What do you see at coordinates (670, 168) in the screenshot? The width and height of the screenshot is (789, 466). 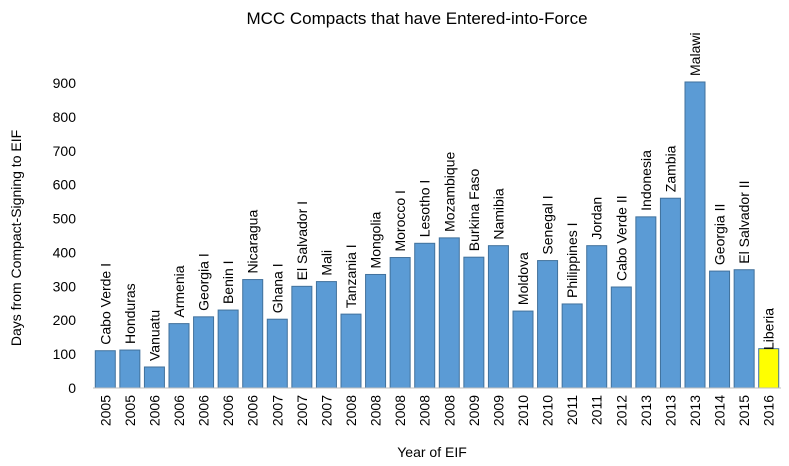 I see `bar-label: Zambia` at bounding box center [670, 168].